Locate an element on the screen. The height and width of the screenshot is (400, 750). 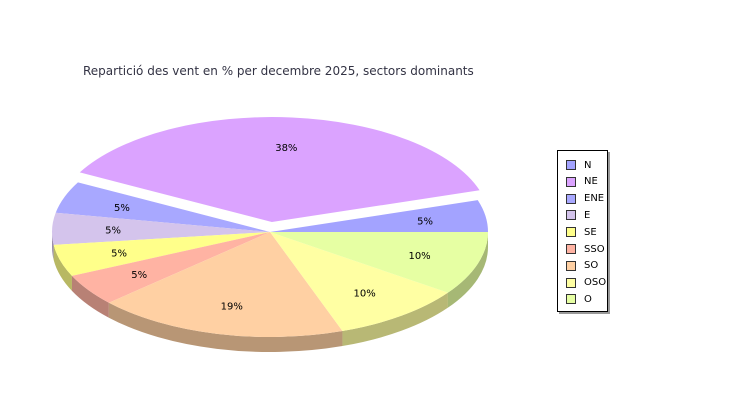
slice-ene-label: 5% is located at coordinates (122, 208).